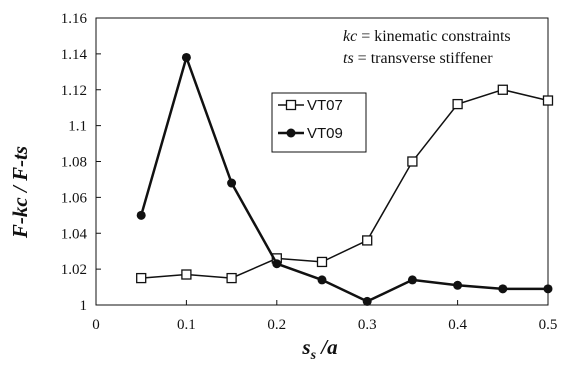 The image size is (561, 365). Describe the element at coordinates (291, 105) in the screenshot. I see `legend-marker-vt07` at that location.